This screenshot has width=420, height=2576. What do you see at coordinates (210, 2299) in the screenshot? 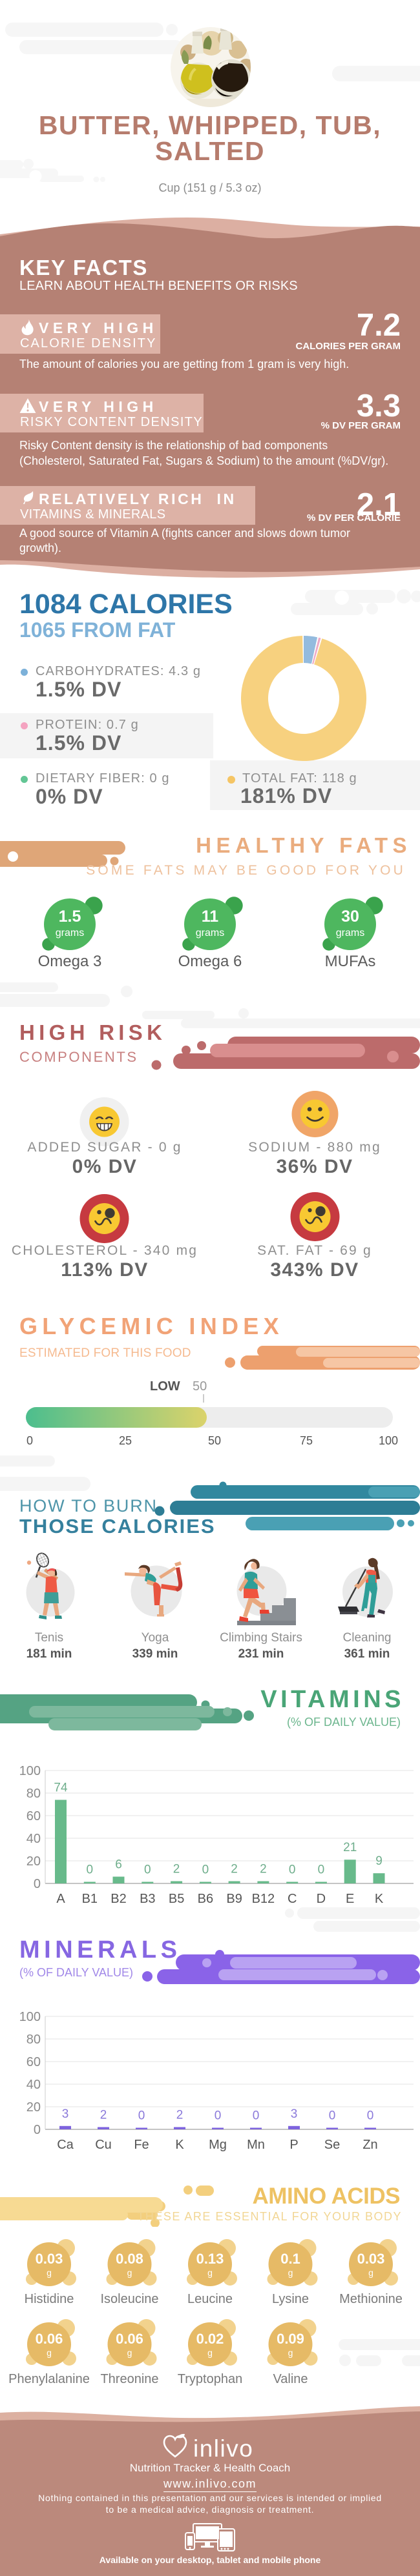
I see `svg-text: Leucine` at bounding box center [210, 2299].